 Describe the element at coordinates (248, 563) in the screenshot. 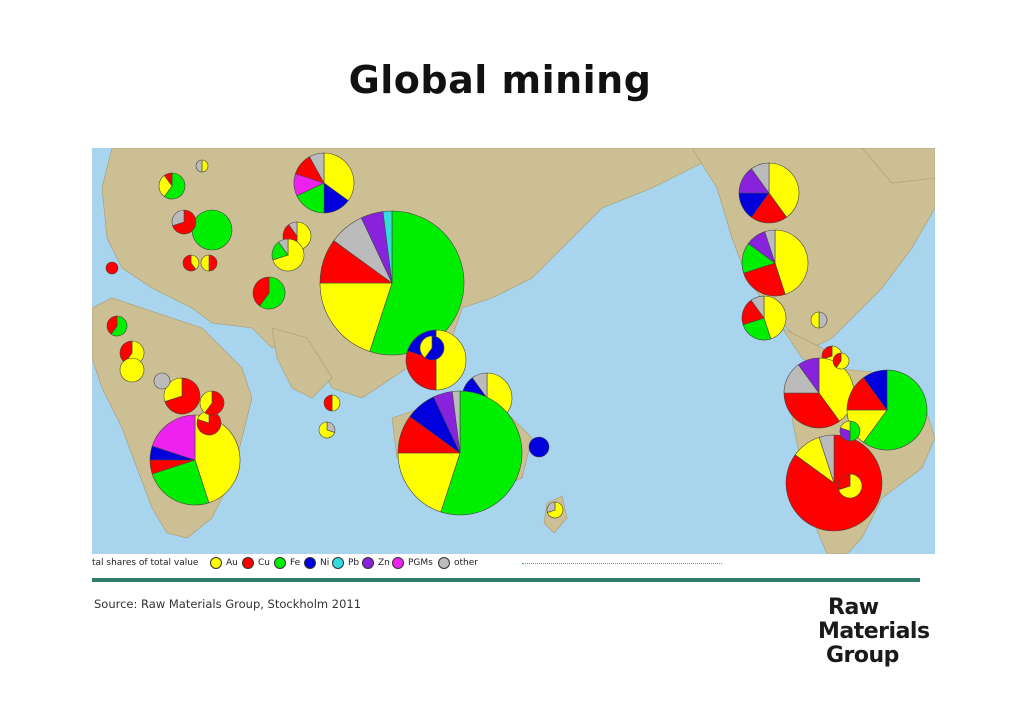

I see `legend-swatch-cu` at that location.